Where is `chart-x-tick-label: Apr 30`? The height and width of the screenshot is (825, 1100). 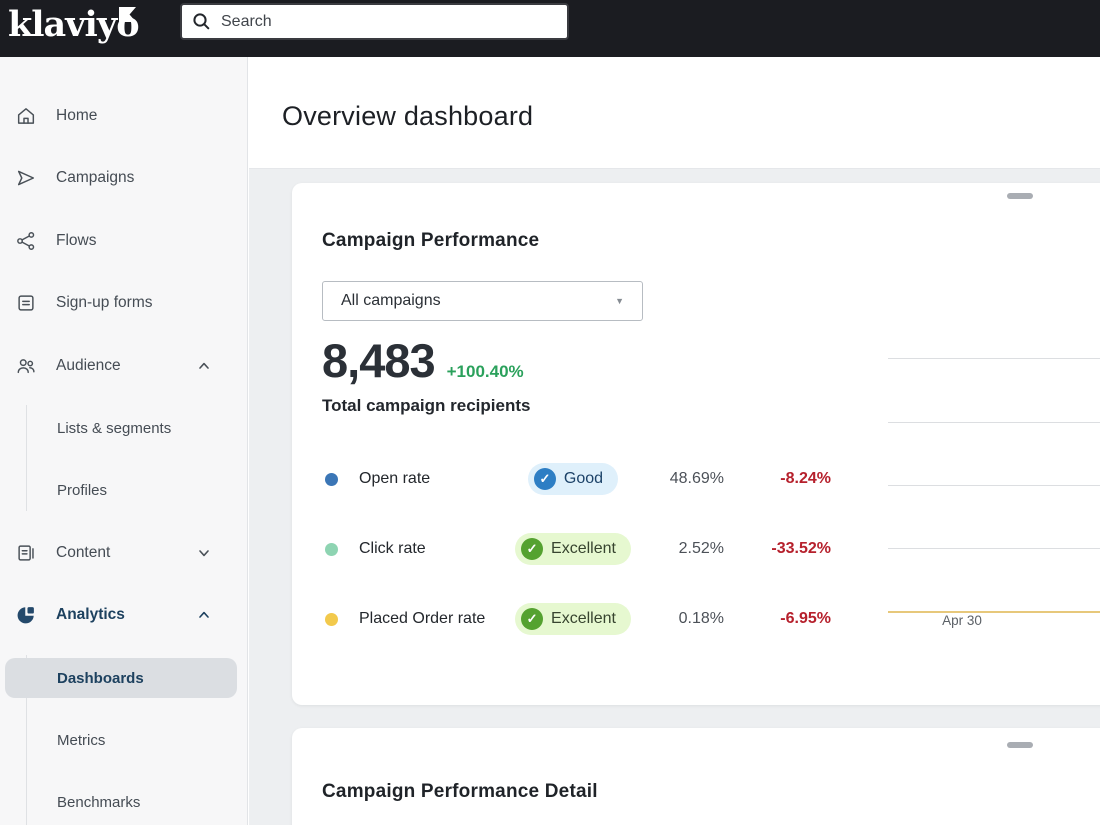
chart-x-tick-label: Apr 30 is located at coordinates (962, 620).